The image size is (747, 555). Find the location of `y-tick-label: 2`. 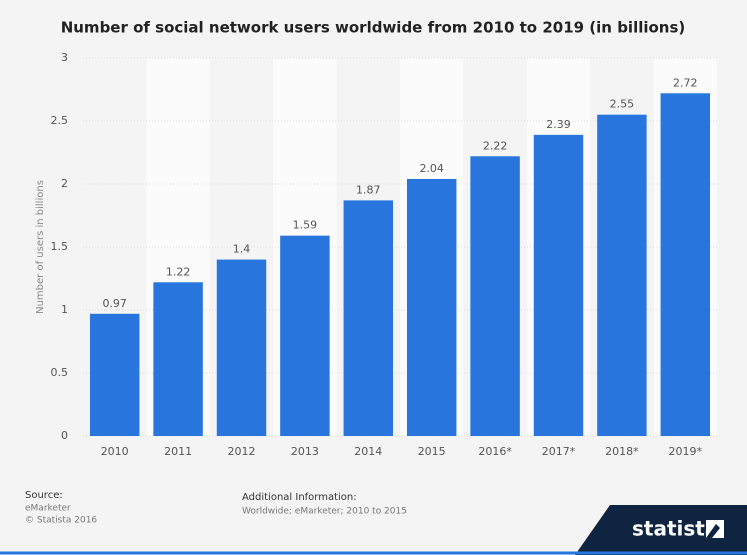

y-tick-label: 2 is located at coordinates (64, 183).